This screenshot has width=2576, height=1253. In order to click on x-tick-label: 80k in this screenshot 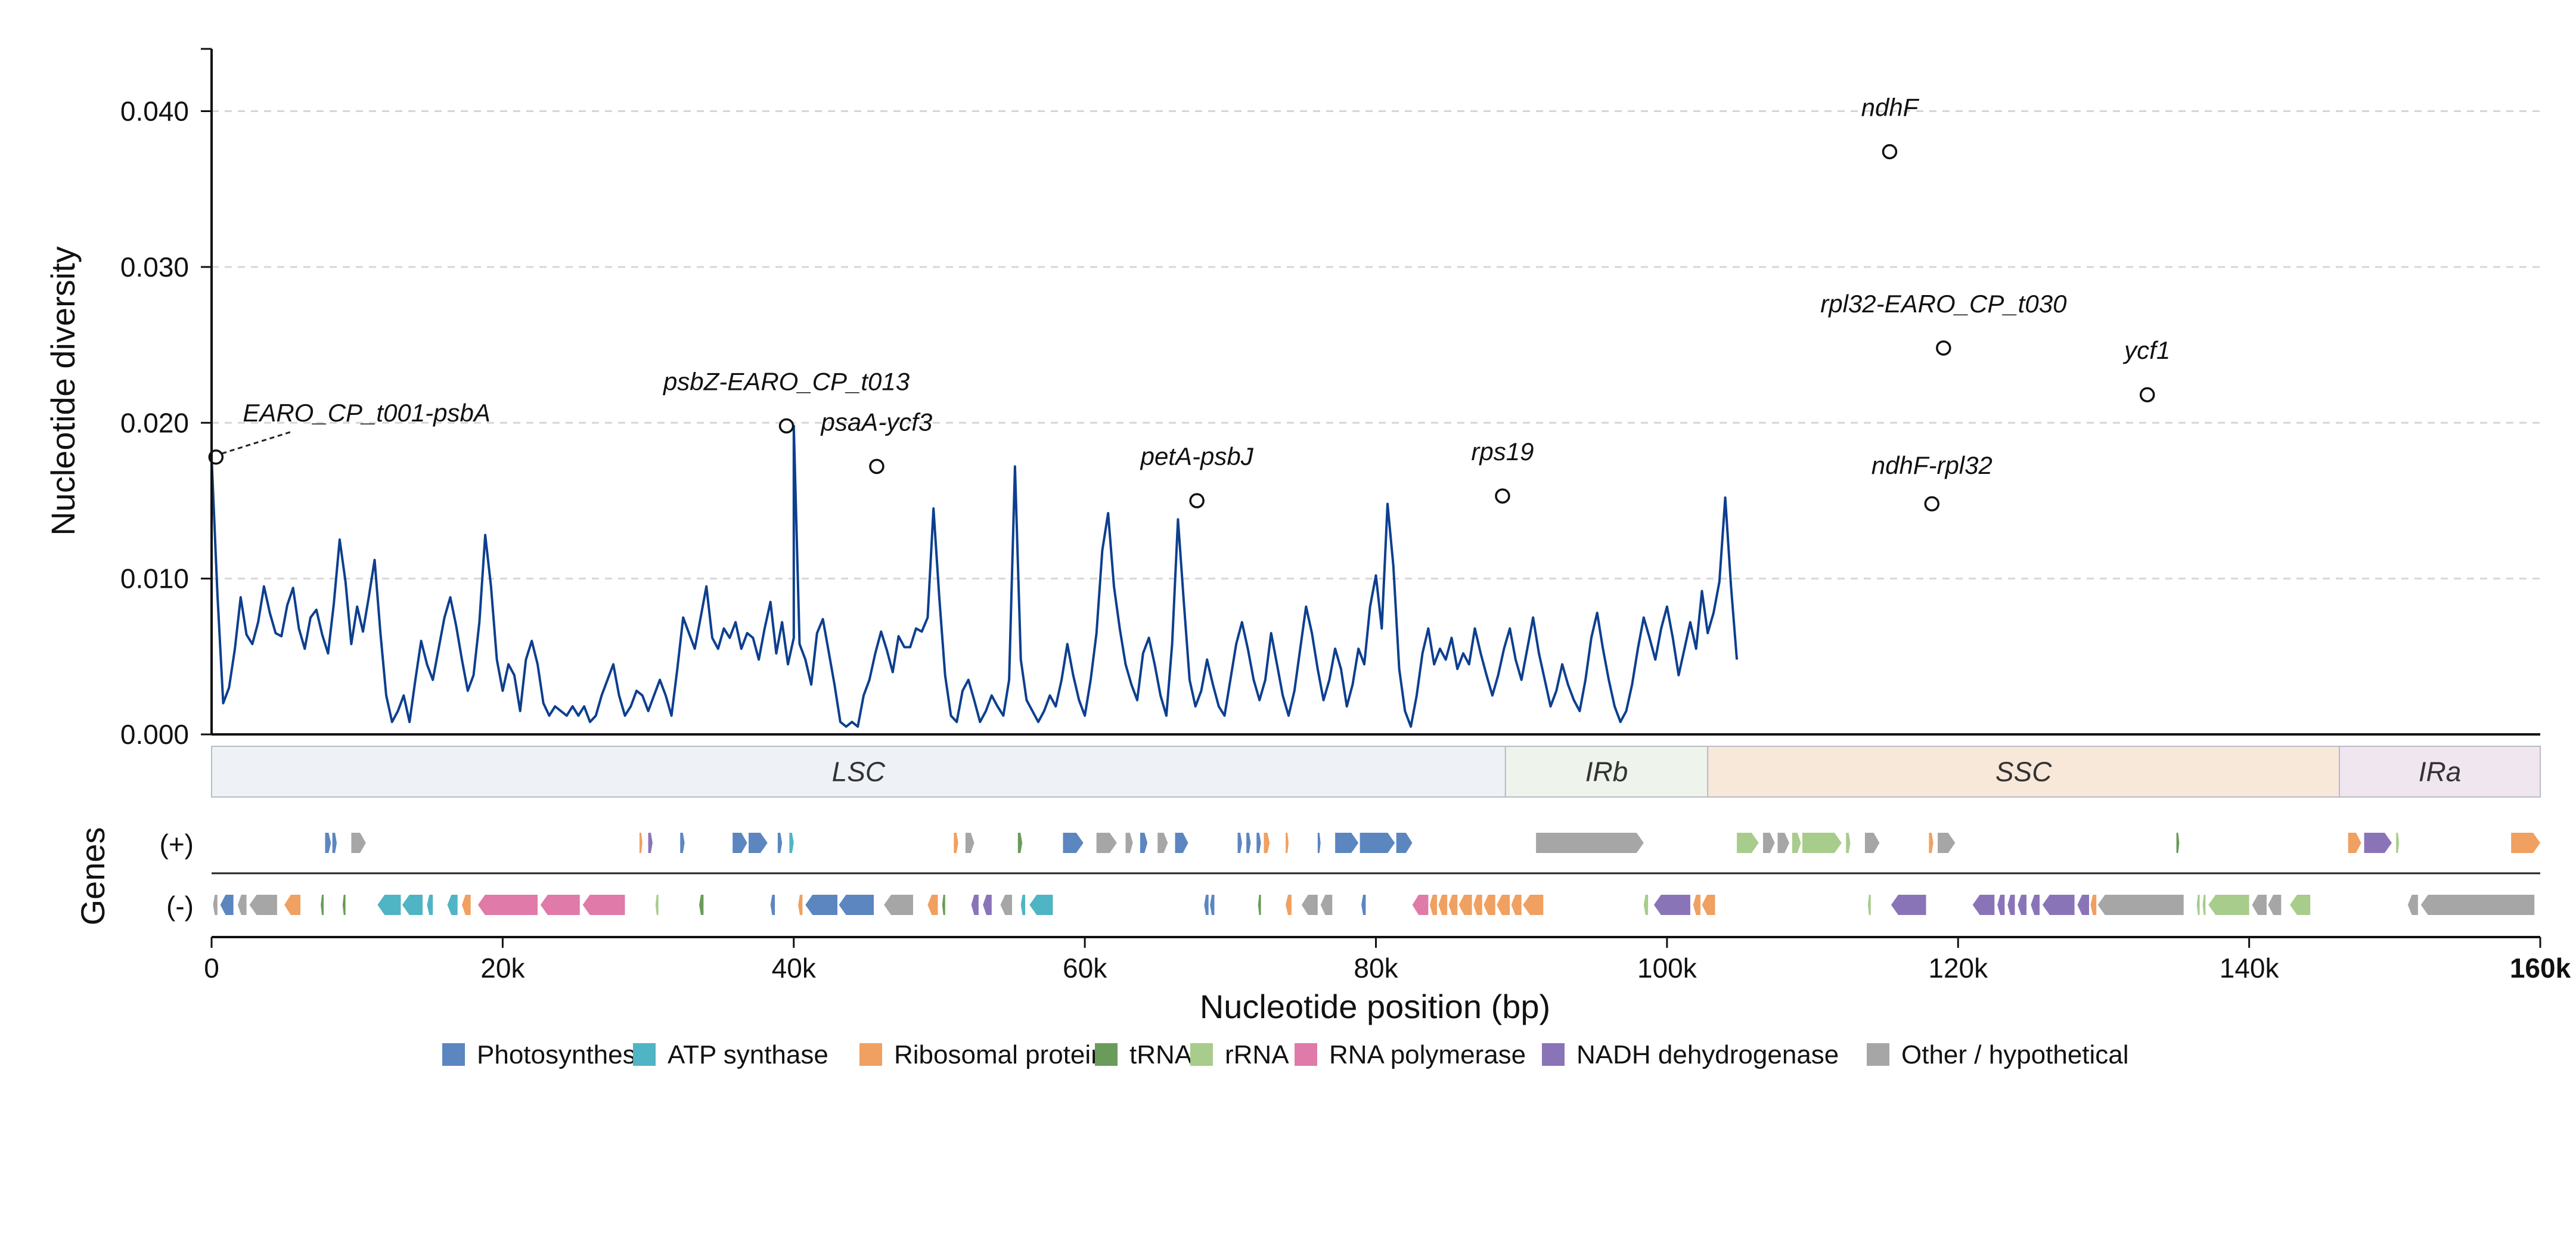, I will do `click(1376, 968)`.